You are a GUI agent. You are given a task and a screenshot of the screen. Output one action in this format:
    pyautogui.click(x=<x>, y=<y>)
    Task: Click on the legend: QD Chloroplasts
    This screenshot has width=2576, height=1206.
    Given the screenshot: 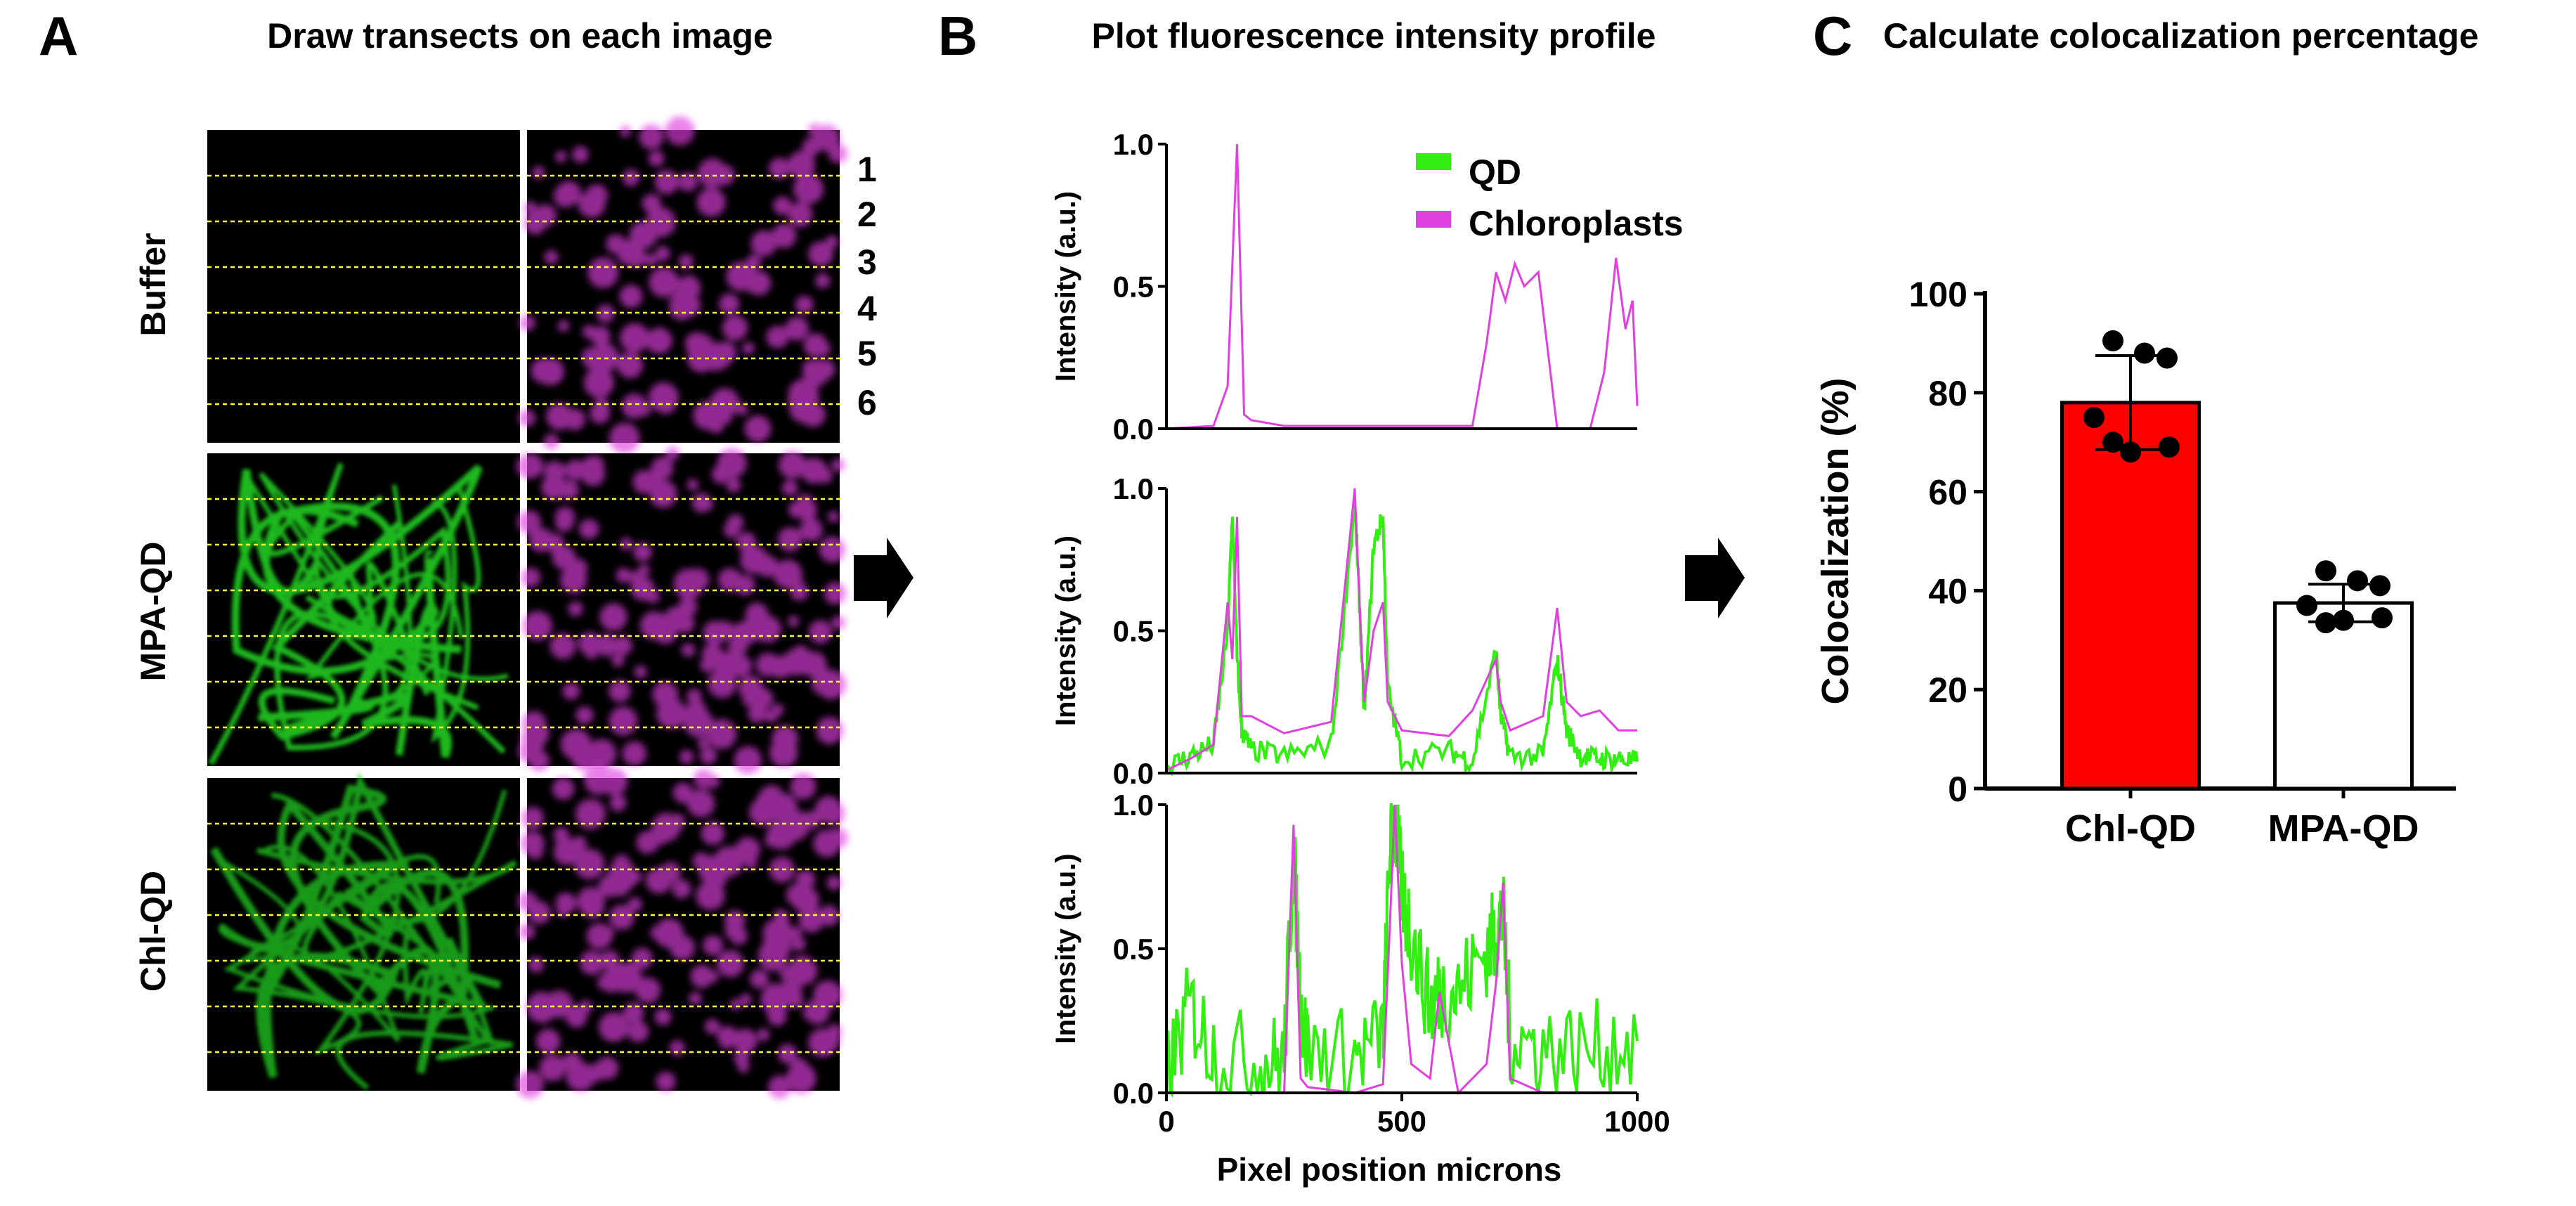 What is the action you would take?
    pyautogui.click(x=1550, y=198)
    